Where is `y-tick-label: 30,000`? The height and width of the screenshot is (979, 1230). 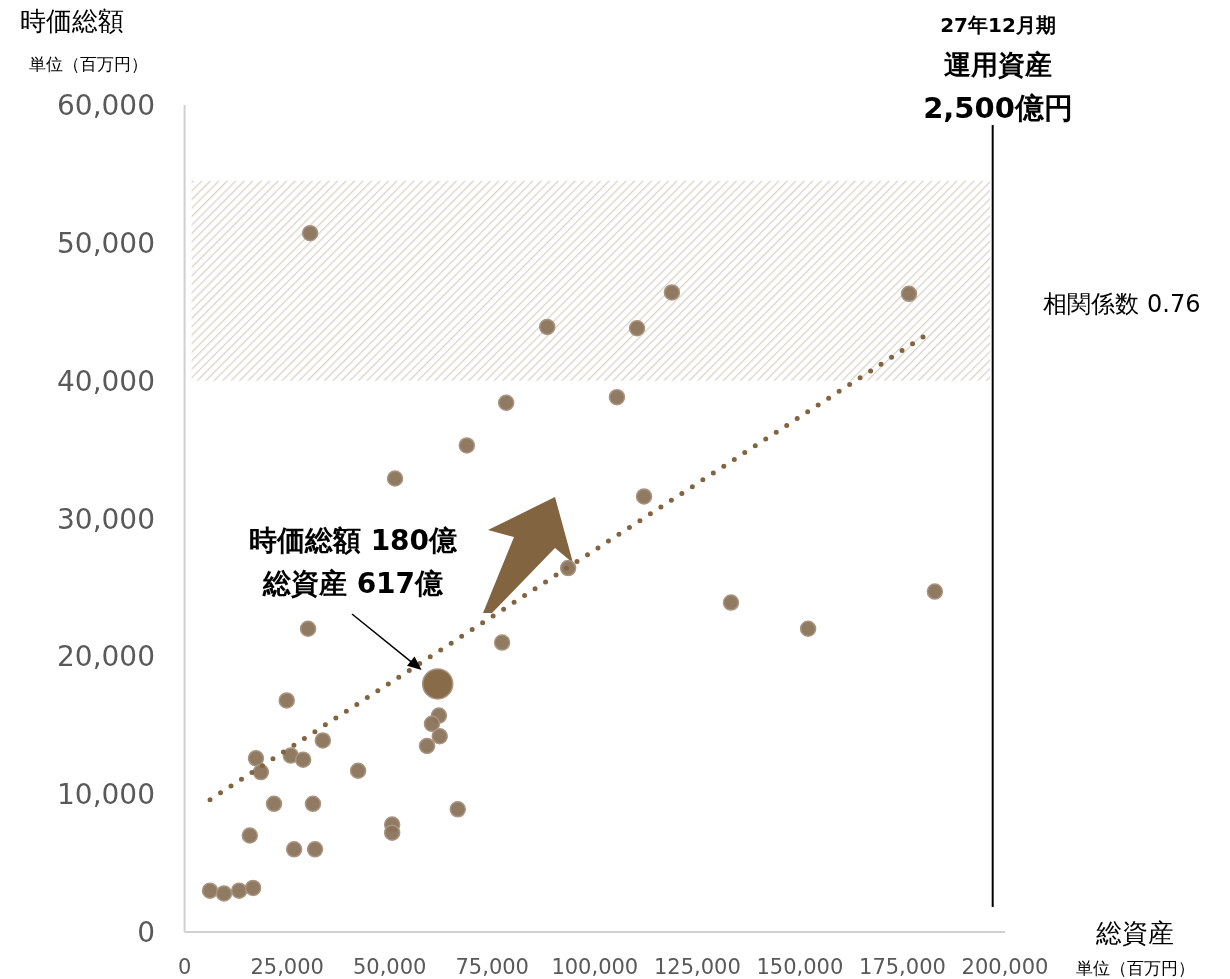
y-tick-label: 30,000 is located at coordinates (106, 519).